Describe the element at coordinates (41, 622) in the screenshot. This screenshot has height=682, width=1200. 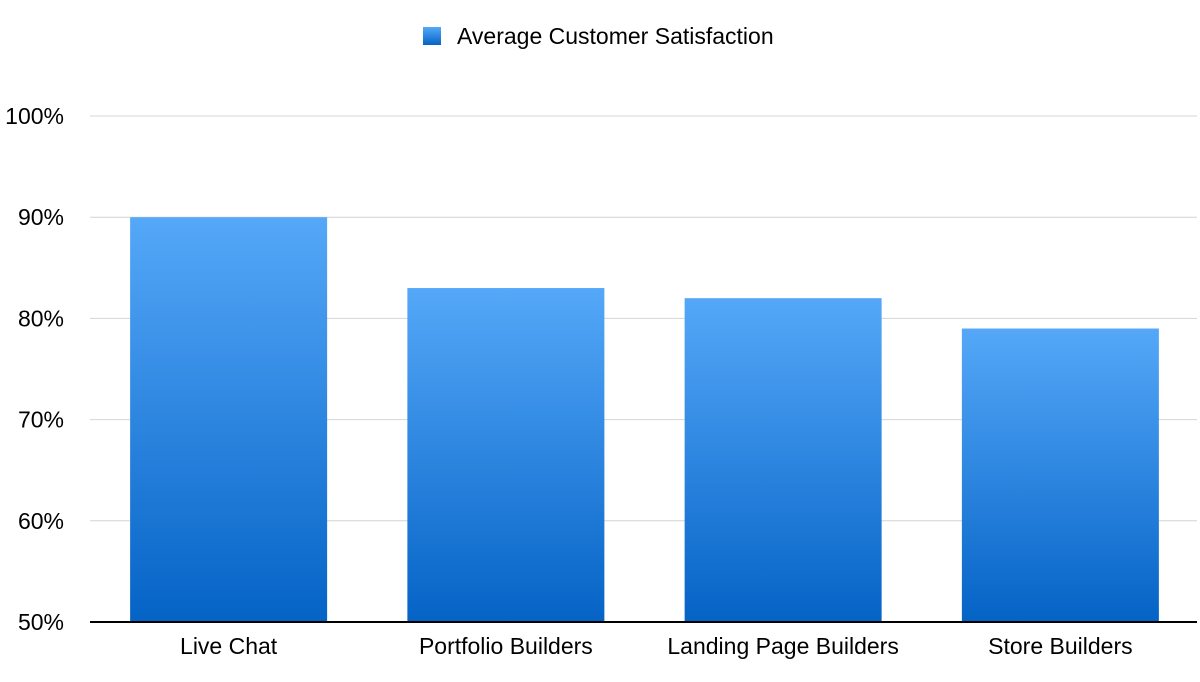
I see `y-tick-label: 50%` at that location.